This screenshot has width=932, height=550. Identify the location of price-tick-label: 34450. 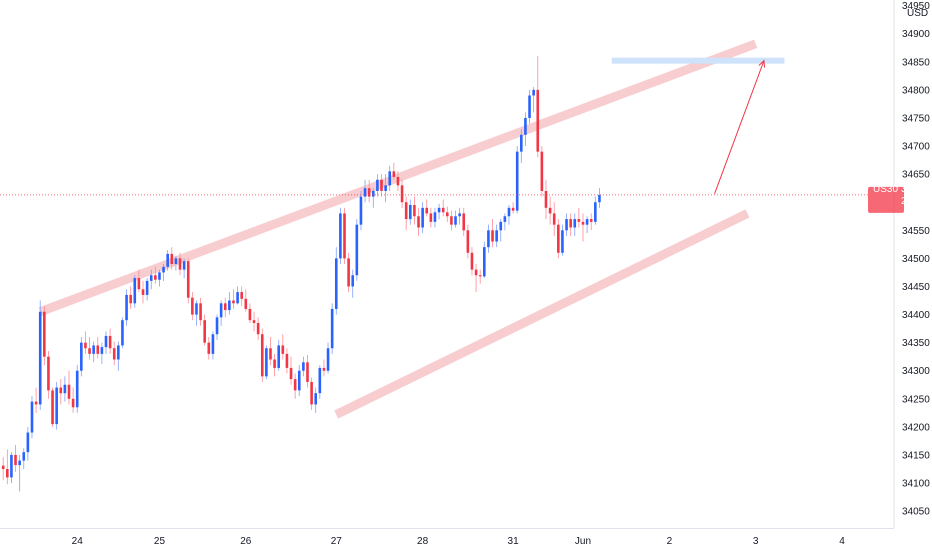
(916, 287).